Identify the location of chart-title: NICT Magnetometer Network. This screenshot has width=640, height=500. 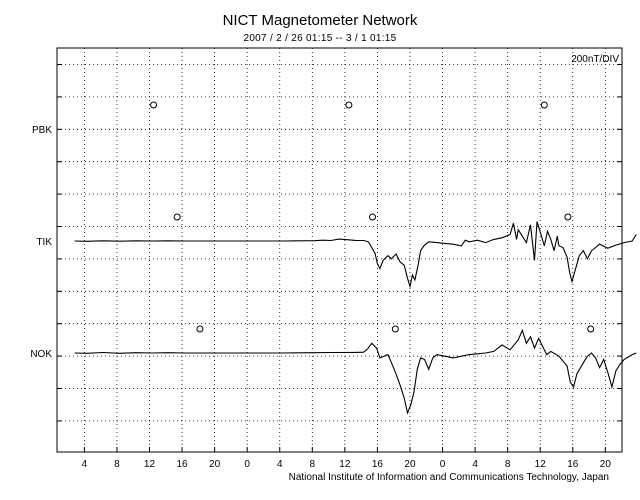
(320, 20).